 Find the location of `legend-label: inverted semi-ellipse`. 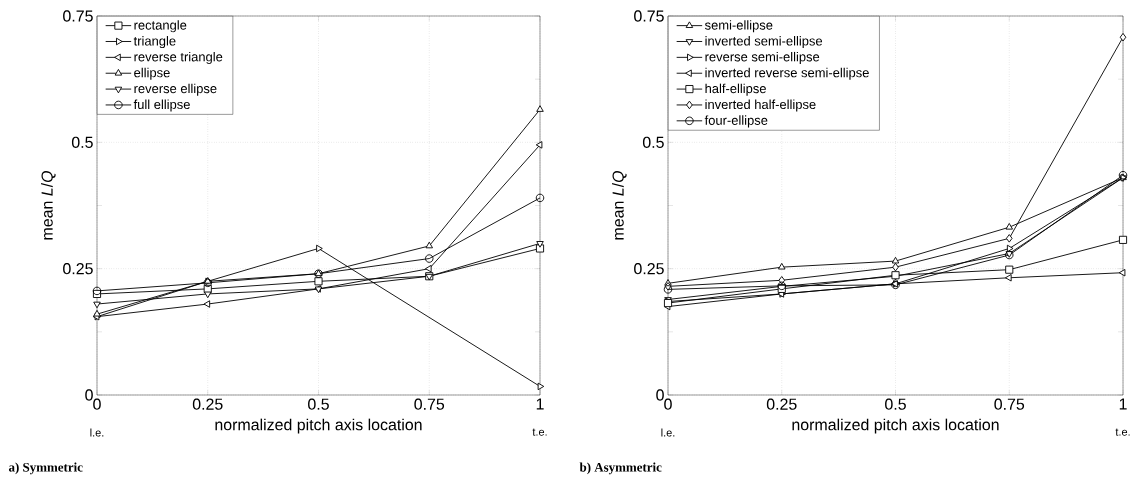

legend-label: inverted semi-ellipse is located at coordinates (764, 42).